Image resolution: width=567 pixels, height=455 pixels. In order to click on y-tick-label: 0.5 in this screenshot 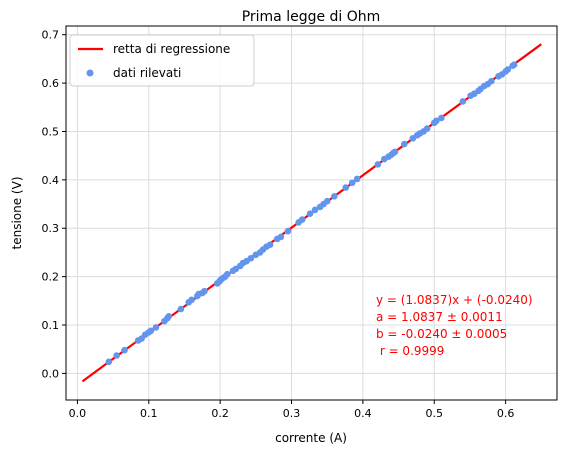, I will do `click(51, 131)`.